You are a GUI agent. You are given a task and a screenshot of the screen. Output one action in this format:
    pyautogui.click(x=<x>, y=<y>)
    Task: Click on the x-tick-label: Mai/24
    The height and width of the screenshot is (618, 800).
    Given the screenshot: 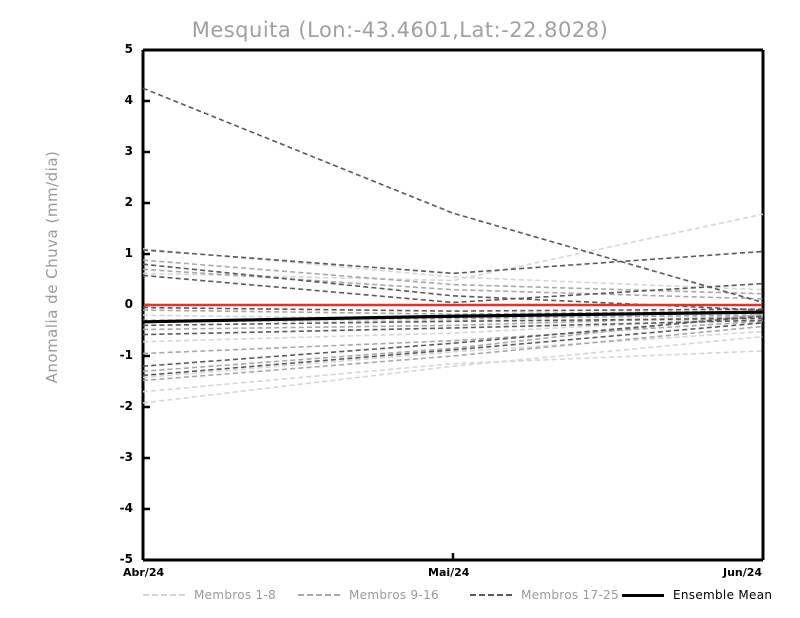 What is the action you would take?
    pyautogui.click(x=449, y=572)
    